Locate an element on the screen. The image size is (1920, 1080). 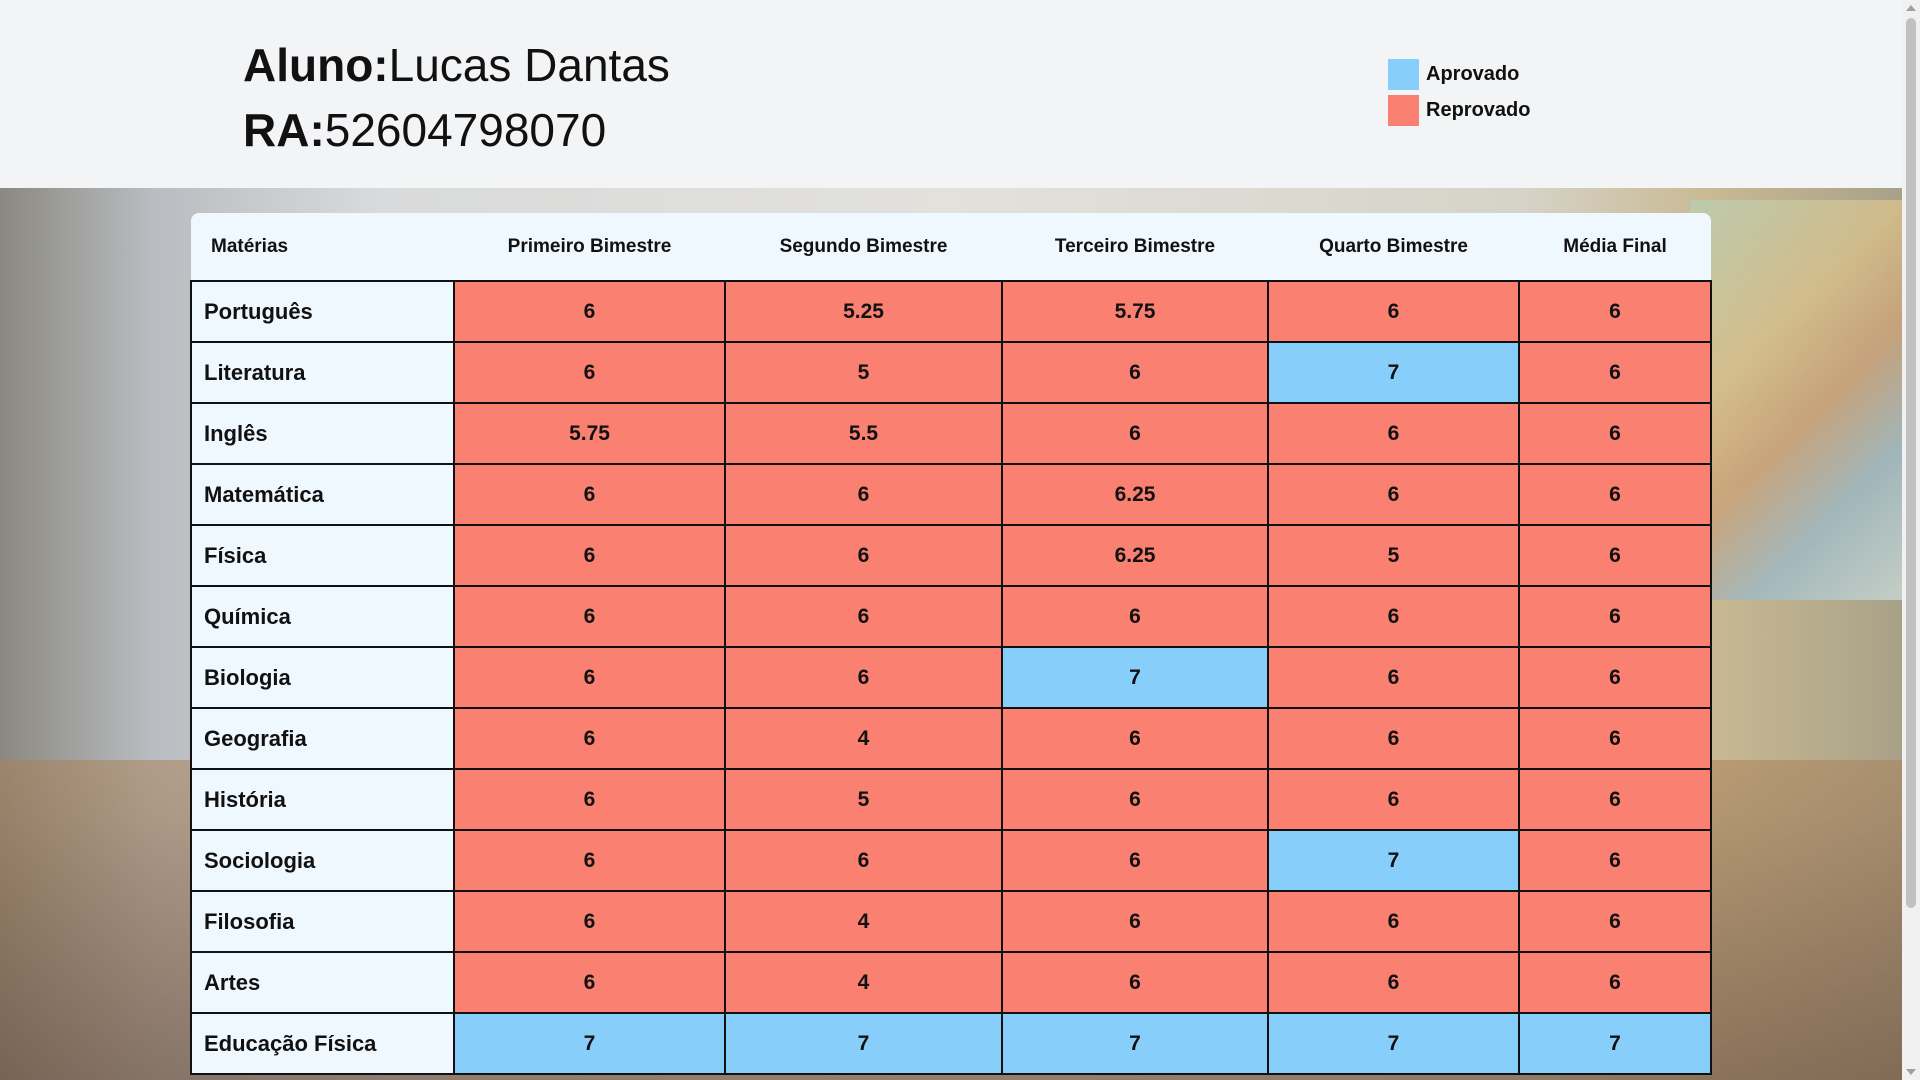
student-name-label: Aluno: is located at coordinates (316, 65).